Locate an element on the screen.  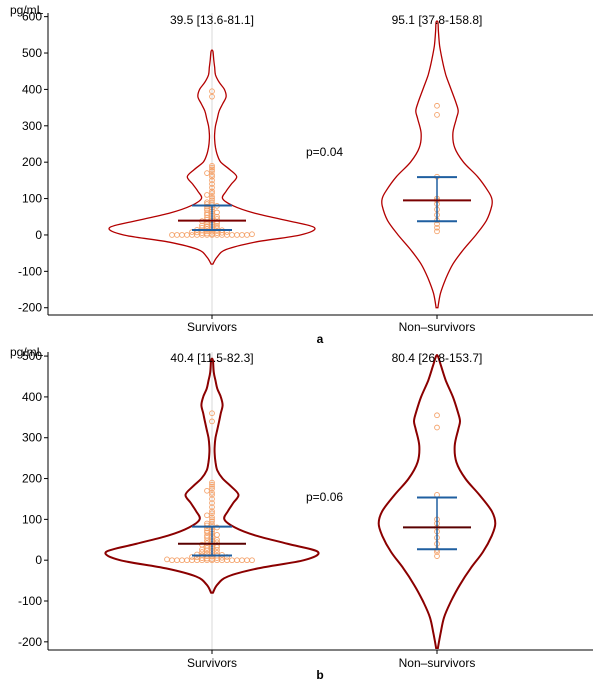
panel-a-ytick-label: -100 is located at coordinates (30, 271).